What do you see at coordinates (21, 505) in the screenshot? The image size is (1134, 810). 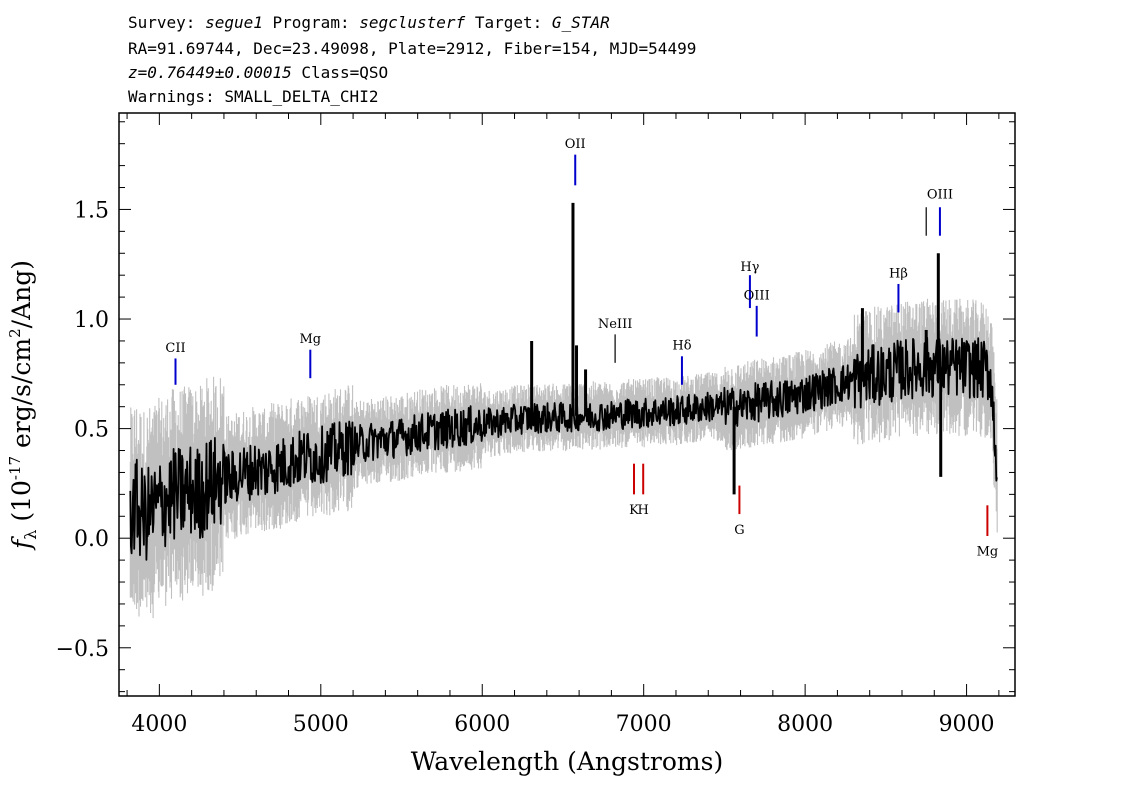 I see `y-title-part: (10` at bounding box center [21, 505].